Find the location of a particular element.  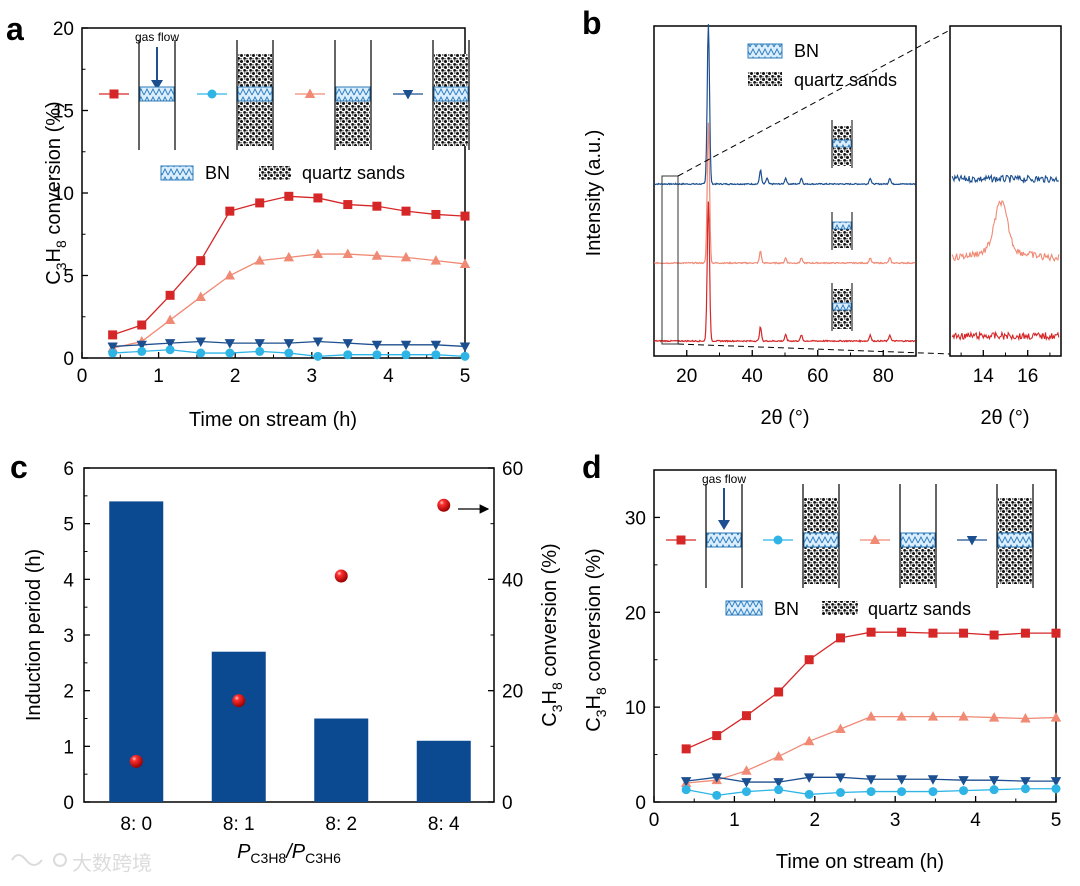

axes-ticks: 0 1 2 3 4 5 0 10 20 30 is located at coordinates (843, 669).